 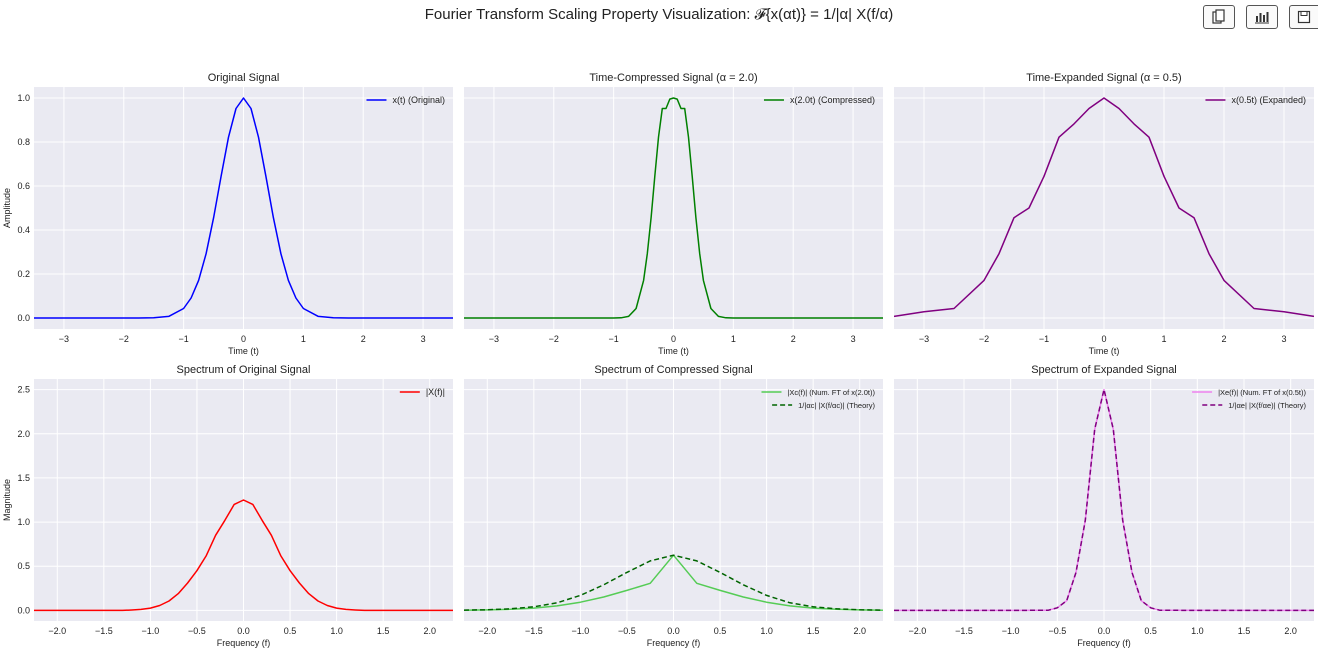 I want to click on save-icon, so click(x=1304, y=17).